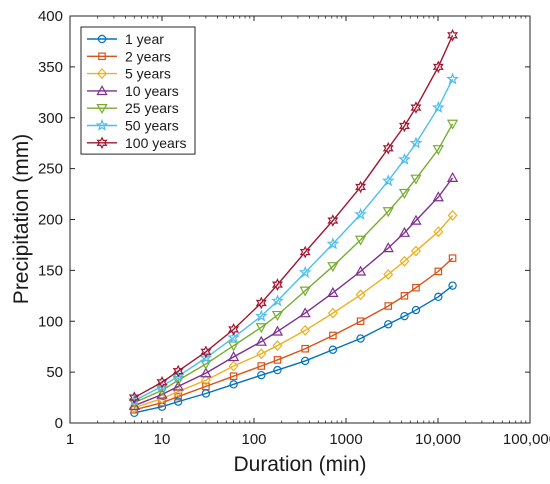 The image size is (550, 484). What do you see at coordinates (148, 56) in the screenshot?
I see `legend-label: 2 years` at bounding box center [148, 56].